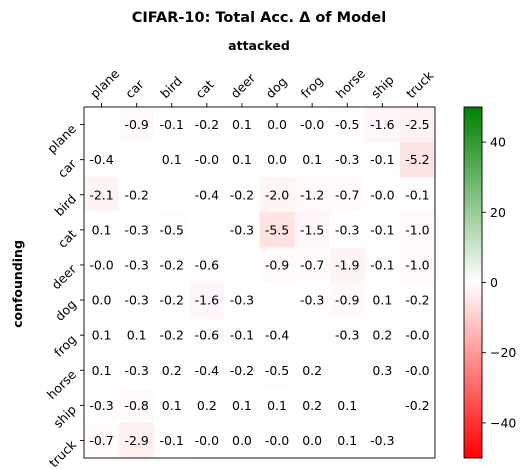 Image resolution: width=530 pixels, height=469 pixels. Describe the element at coordinates (503, 422) in the screenshot. I see `colorbar-tick-label: −40` at that location.